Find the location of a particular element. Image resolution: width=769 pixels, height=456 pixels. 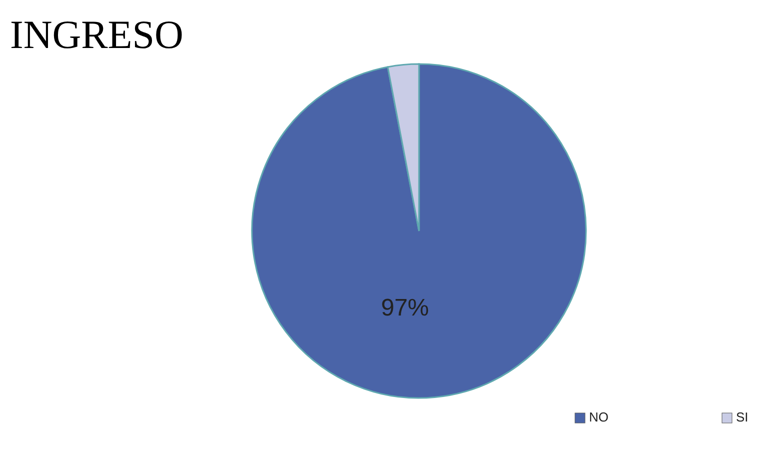

data-label: 97% is located at coordinates (405, 308).